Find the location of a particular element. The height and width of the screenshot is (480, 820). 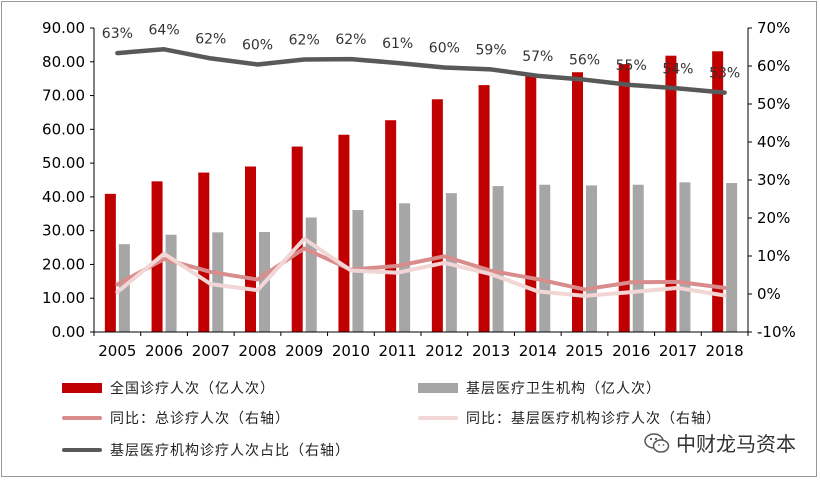

watermark: 中财龙马资本 is located at coordinates (720, 442).